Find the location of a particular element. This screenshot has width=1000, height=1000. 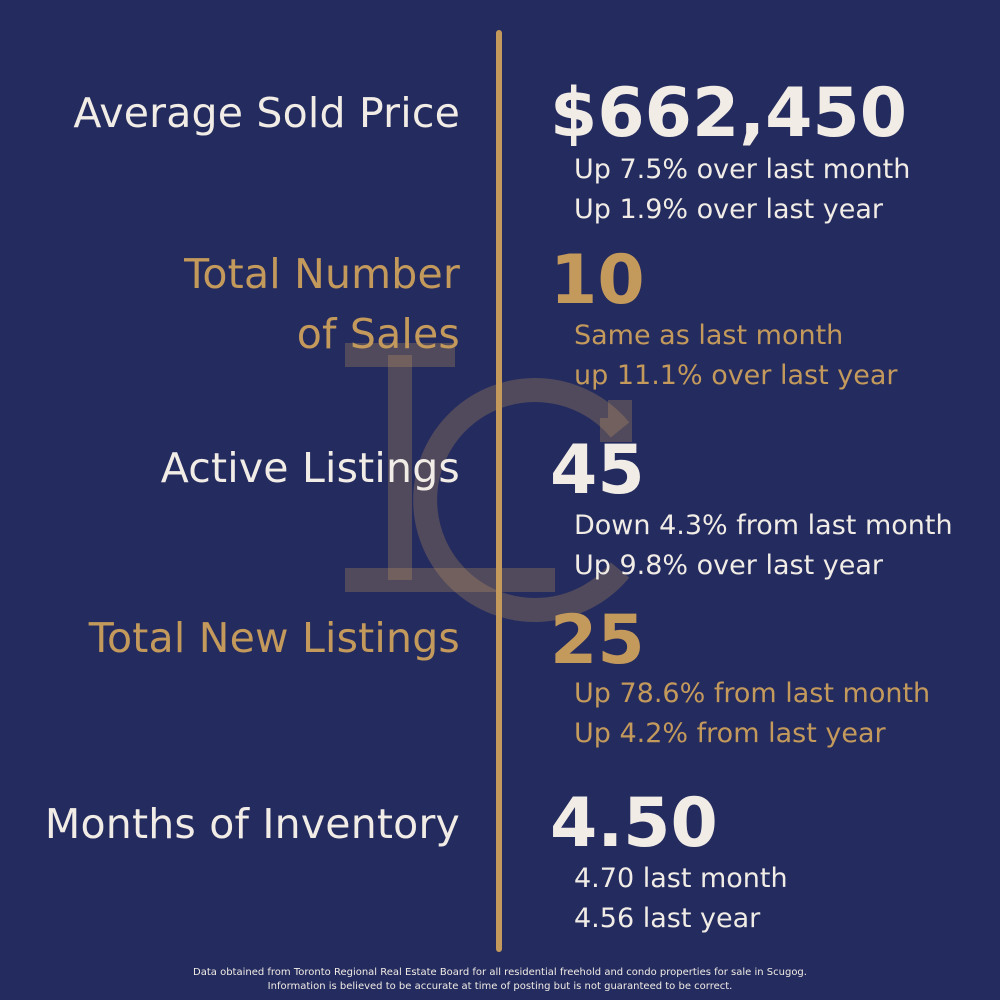

vertical-divider is located at coordinates (499, 491).